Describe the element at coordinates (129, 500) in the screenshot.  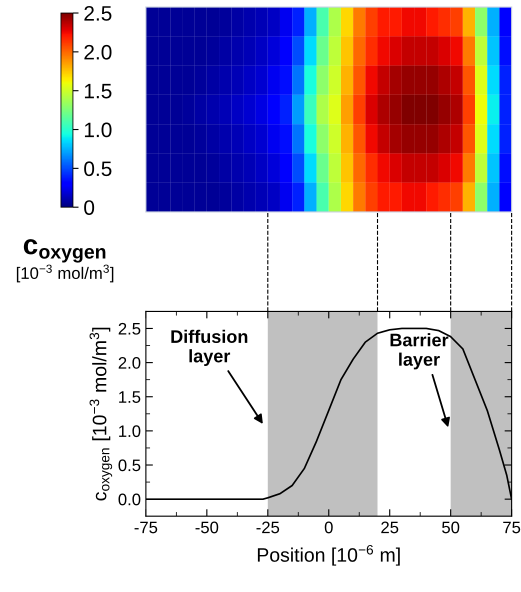
I see `y-tick-label: 0.0` at that location.